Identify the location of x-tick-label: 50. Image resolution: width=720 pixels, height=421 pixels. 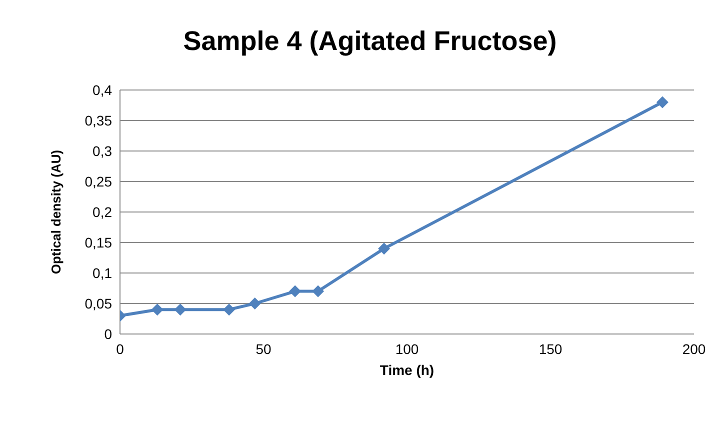
(264, 349).